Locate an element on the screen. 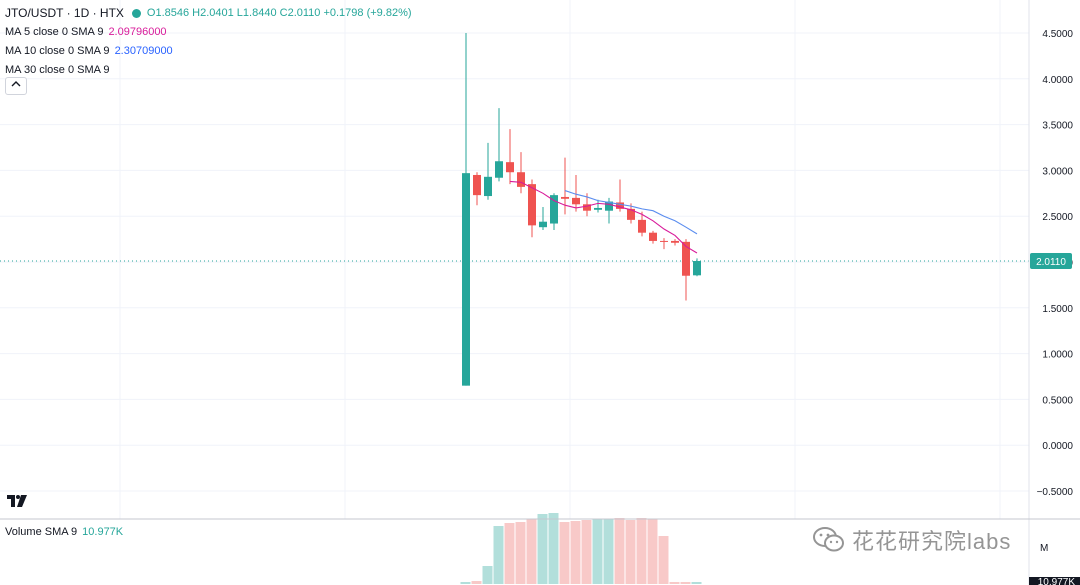  price-tick-label: 3.5000 is located at coordinates (1057, 126).